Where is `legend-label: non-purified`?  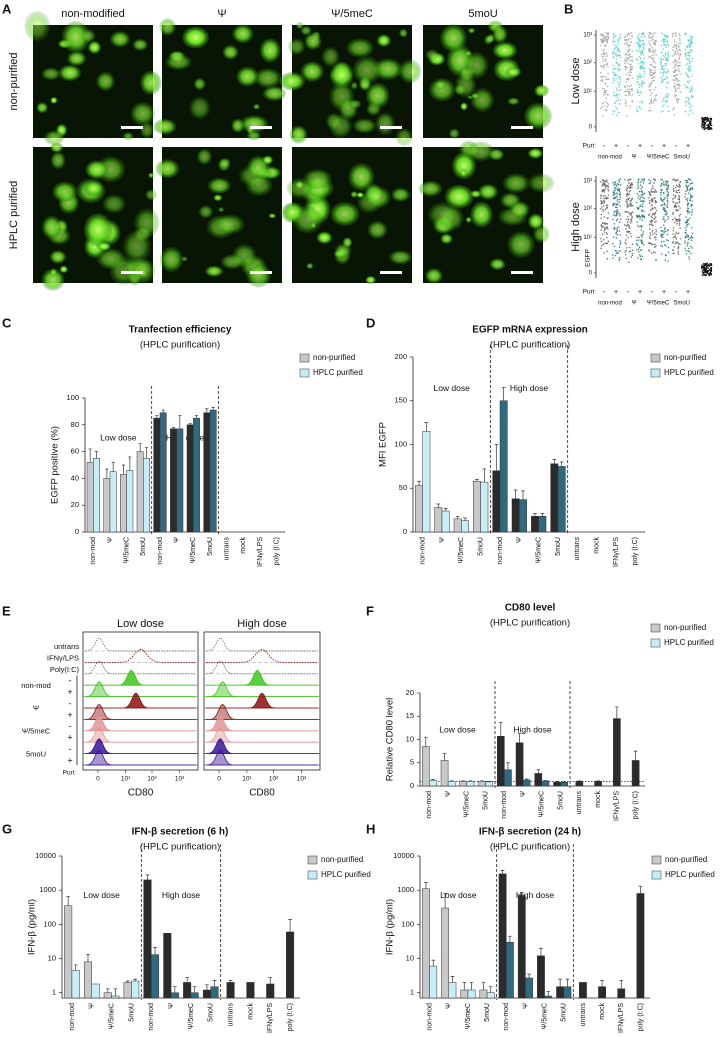 legend-label: non-purified is located at coordinates (686, 859).